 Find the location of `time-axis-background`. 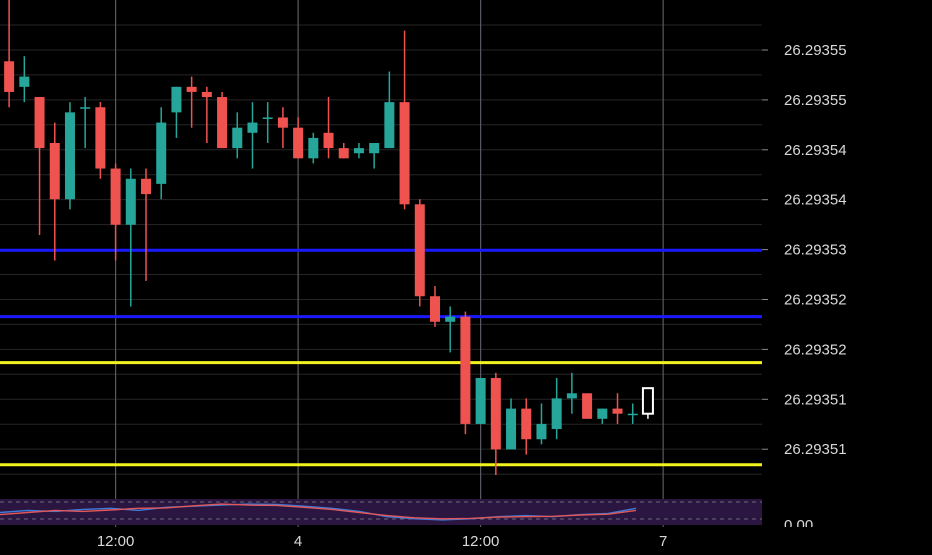

time-axis-background is located at coordinates (466, 538).